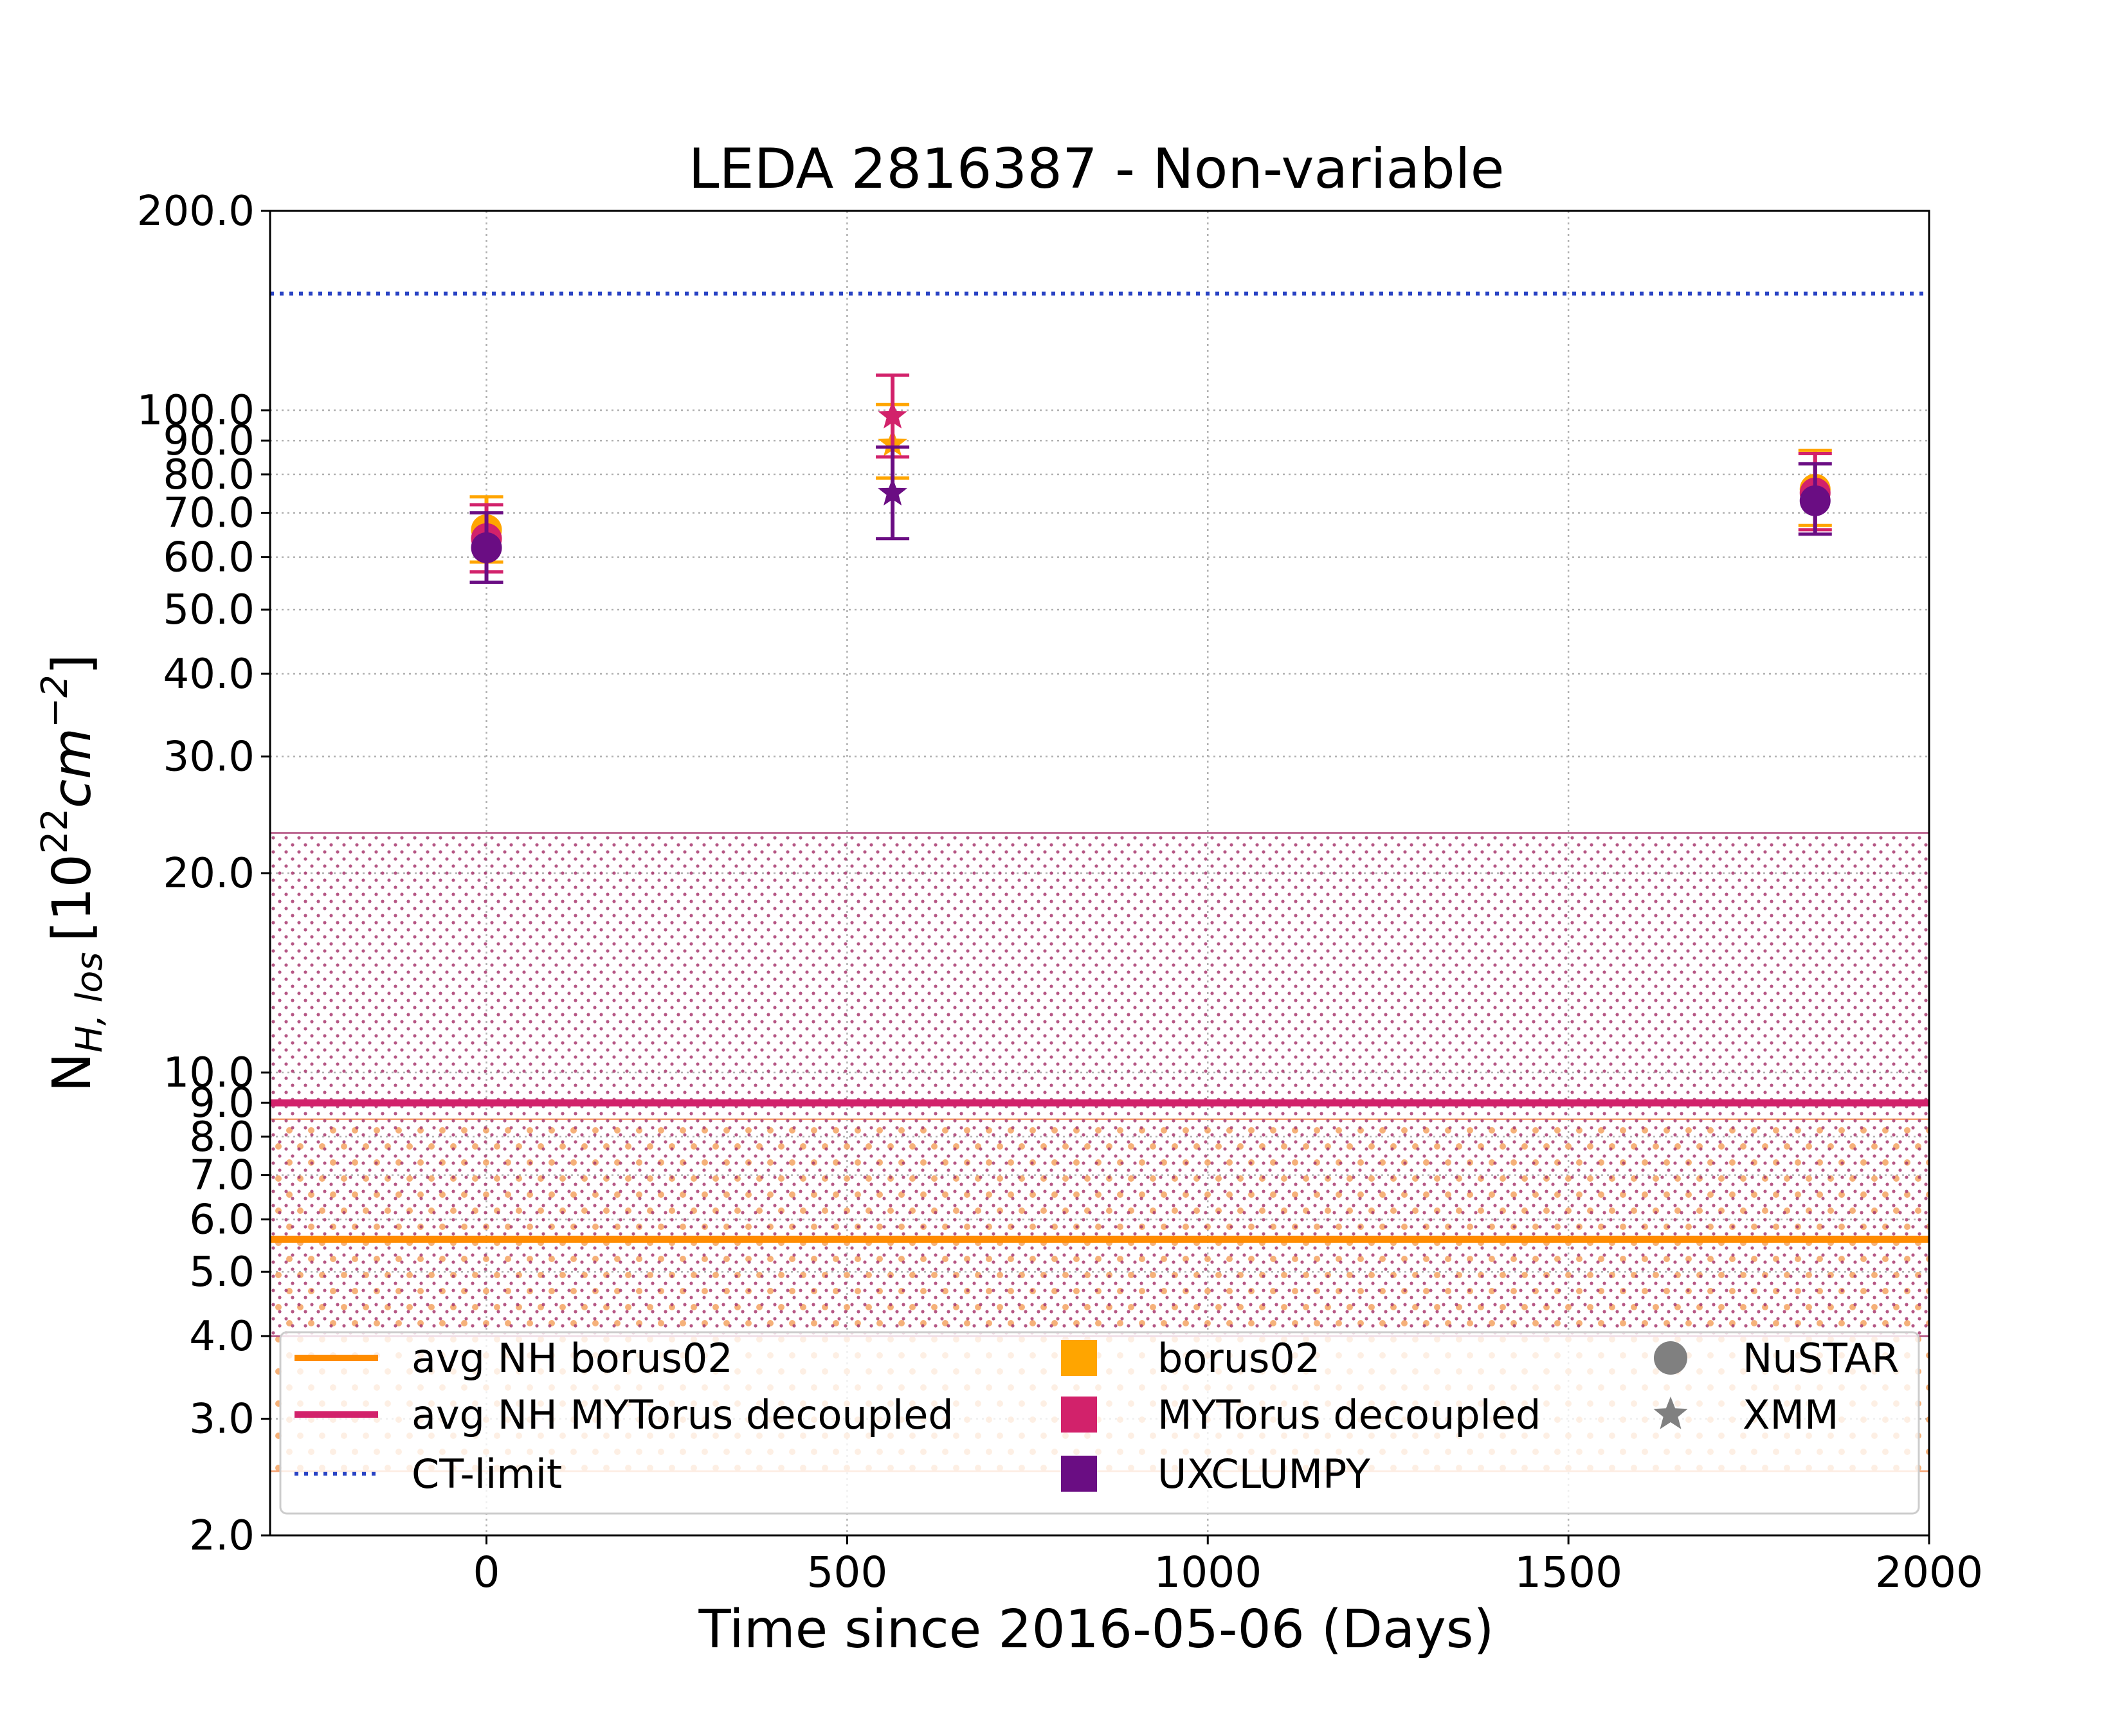  I want to click on y-tick-label: 10.0, so click(209, 1073).